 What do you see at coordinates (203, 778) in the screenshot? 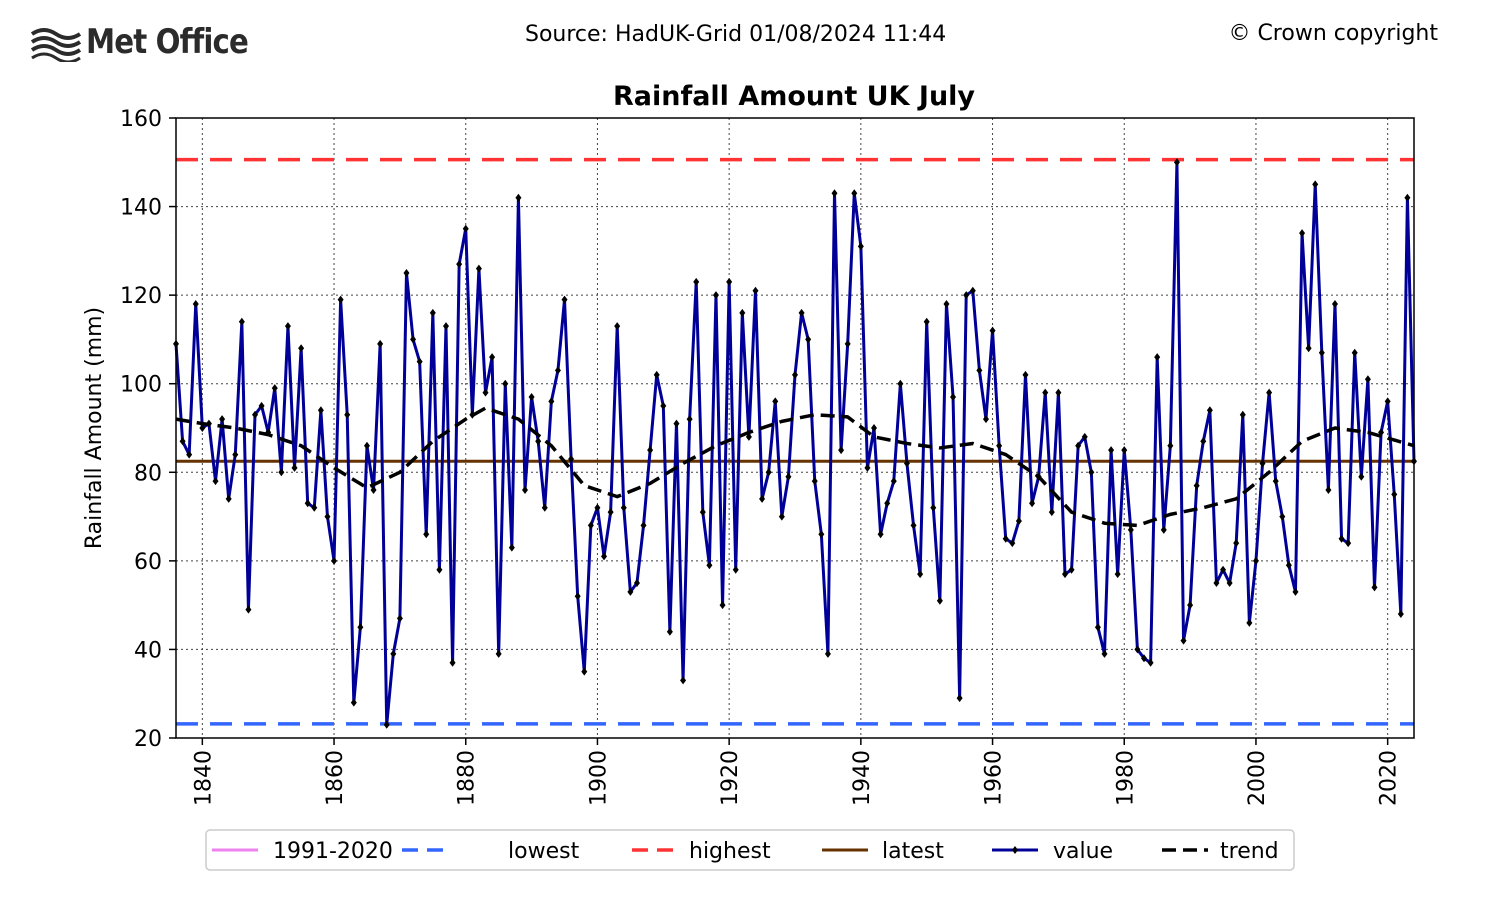
I see `x-tick-label: 1840` at bounding box center [203, 778].